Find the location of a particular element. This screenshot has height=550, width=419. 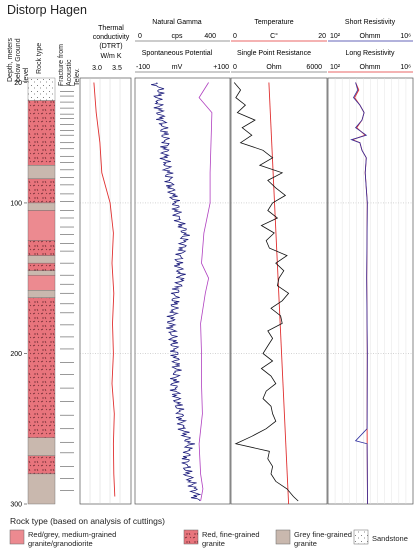

thermal-conductivity-line is located at coordinates (104, 289).